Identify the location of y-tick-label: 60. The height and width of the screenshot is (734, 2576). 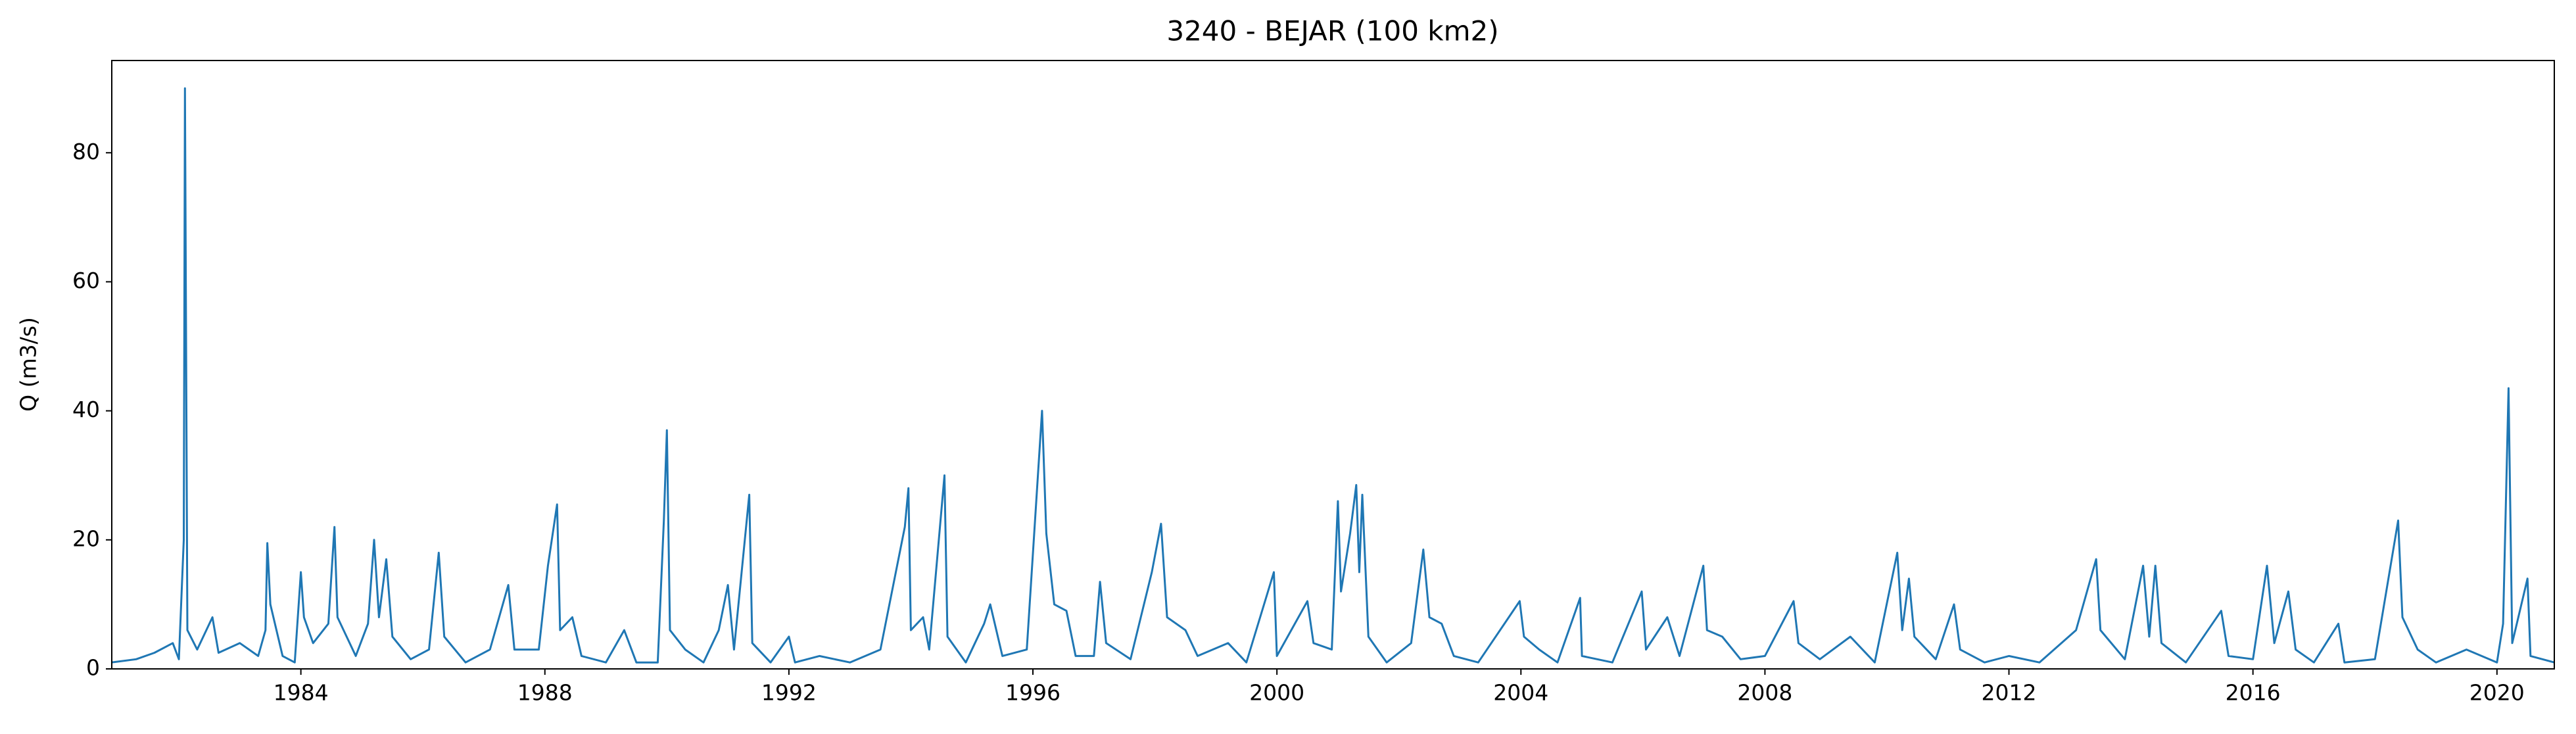
(86, 280).